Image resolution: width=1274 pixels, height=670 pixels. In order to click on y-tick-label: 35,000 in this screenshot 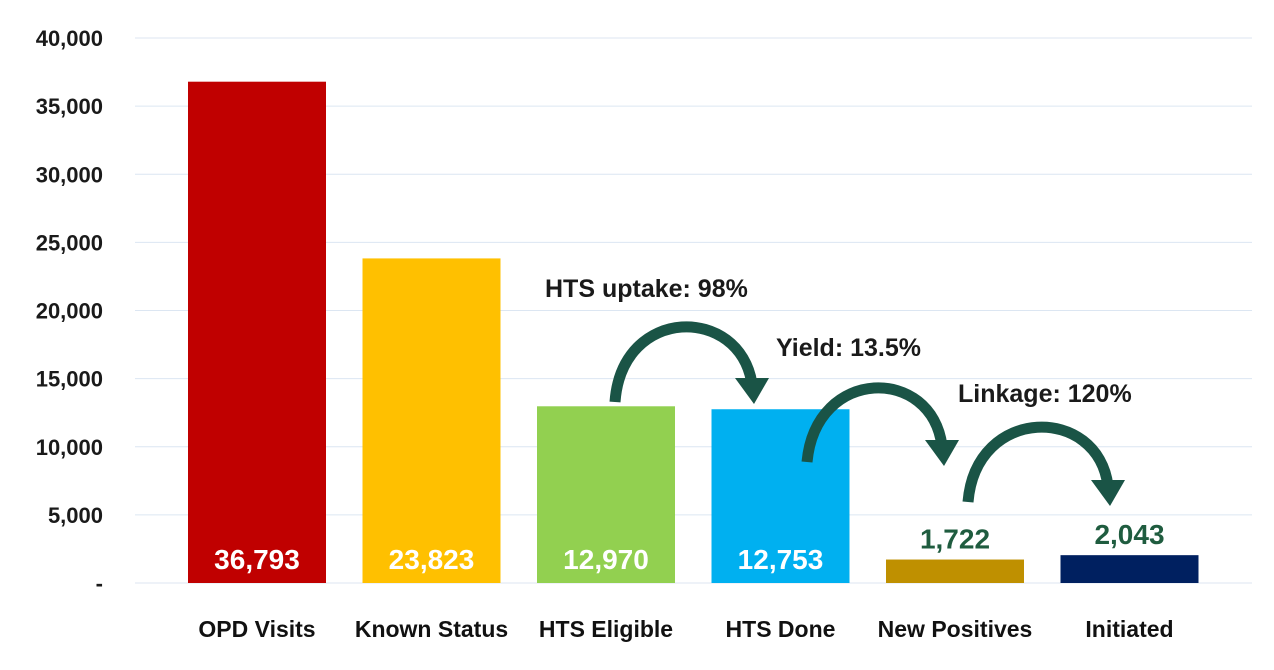, I will do `click(69, 106)`.